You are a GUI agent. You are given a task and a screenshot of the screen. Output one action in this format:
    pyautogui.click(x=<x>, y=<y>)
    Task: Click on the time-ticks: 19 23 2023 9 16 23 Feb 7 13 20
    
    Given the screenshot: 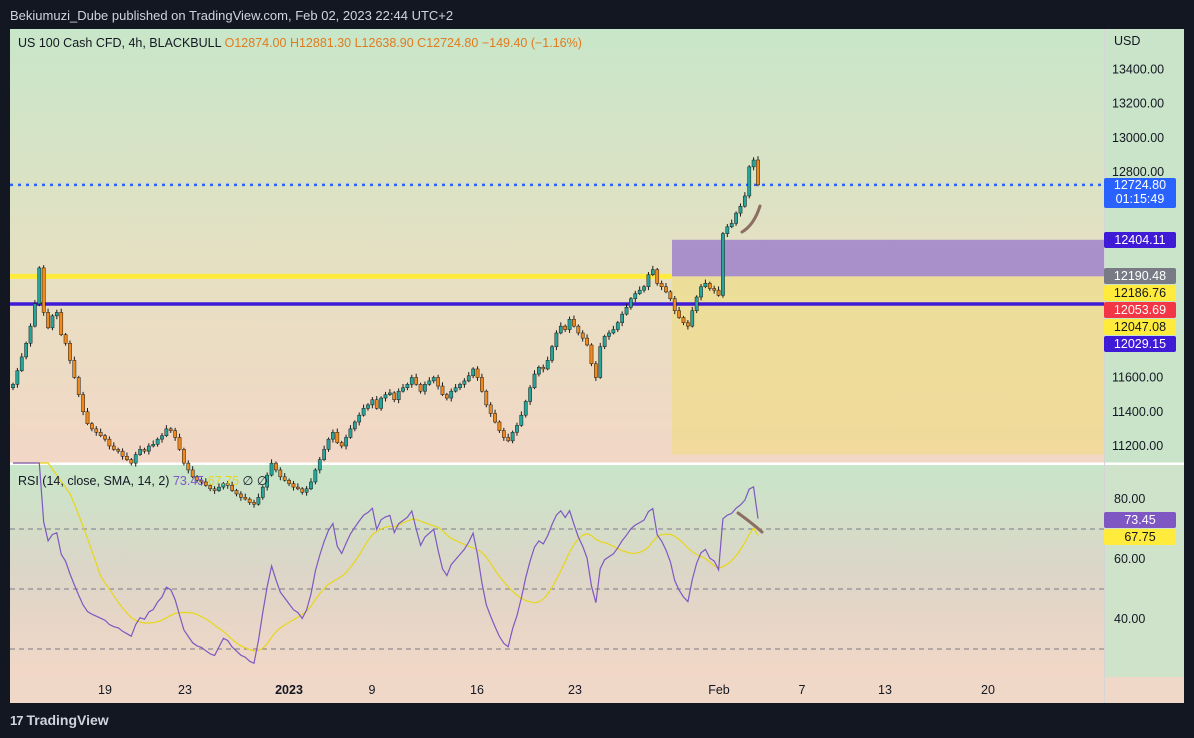 What is the action you would take?
    pyautogui.click(x=546, y=690)
    